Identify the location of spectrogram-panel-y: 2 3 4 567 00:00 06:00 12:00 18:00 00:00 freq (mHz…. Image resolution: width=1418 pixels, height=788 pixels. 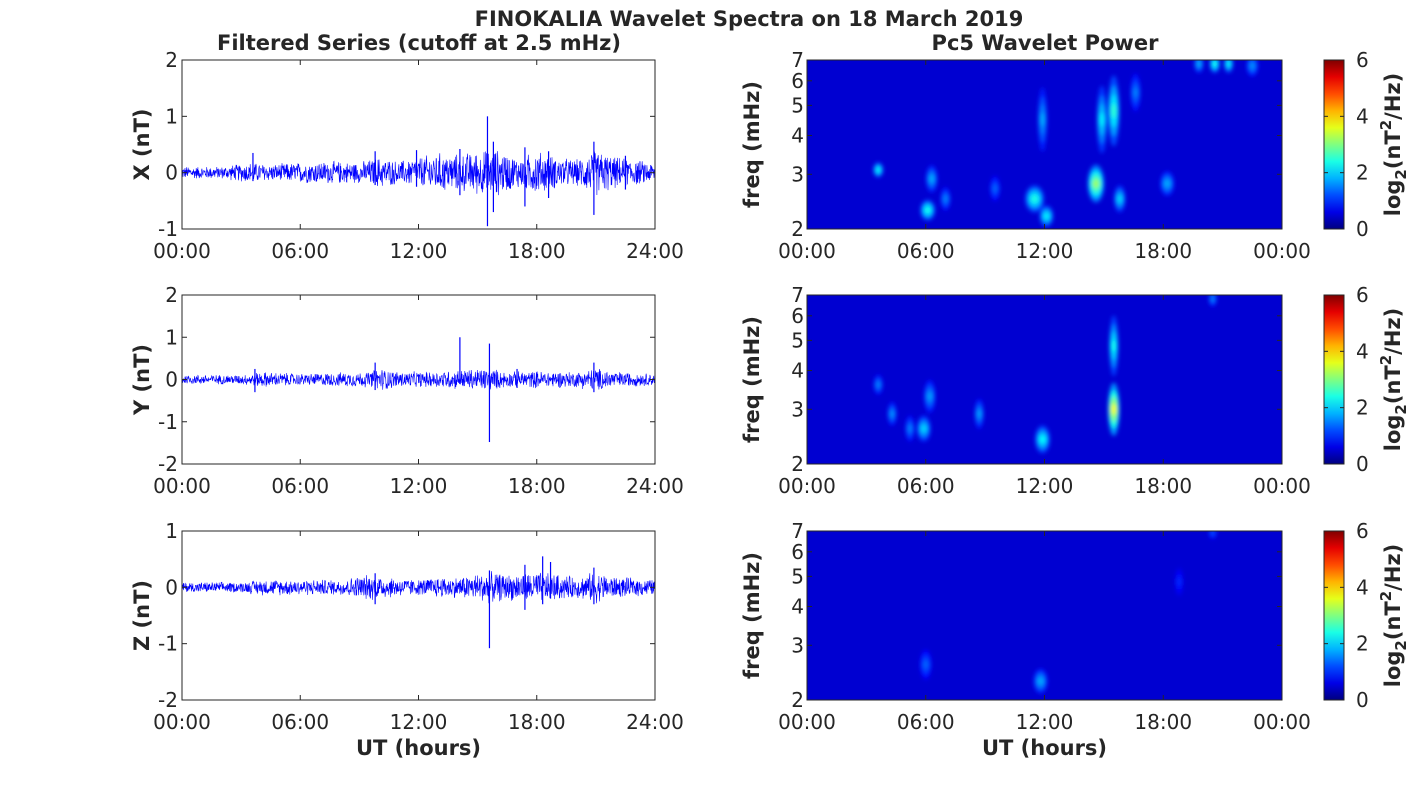
(1025, 390).